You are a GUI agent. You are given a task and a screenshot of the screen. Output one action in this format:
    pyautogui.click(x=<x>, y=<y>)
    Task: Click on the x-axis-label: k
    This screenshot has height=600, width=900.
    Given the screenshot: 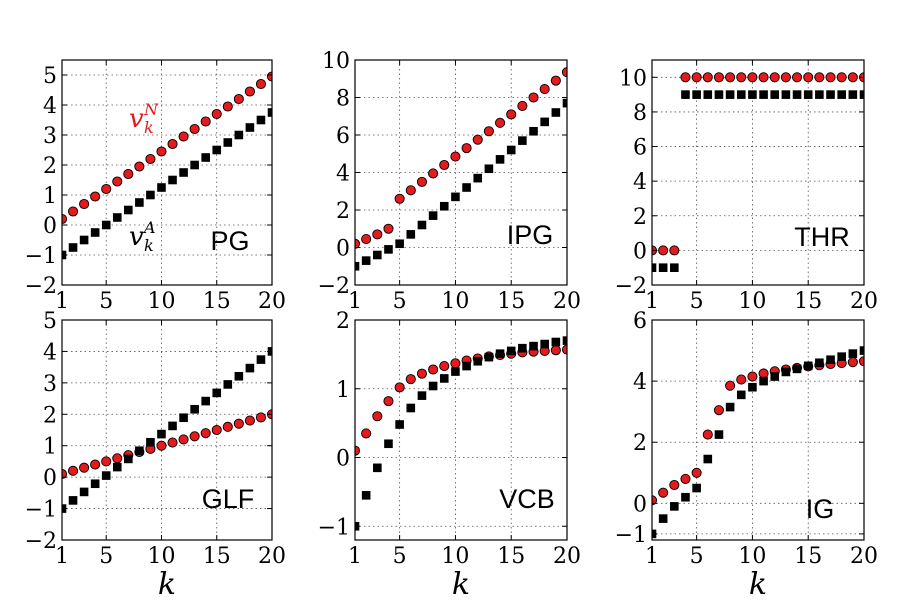 What is the action you would take?
    pyautogui.click(x=758, y=583)
    